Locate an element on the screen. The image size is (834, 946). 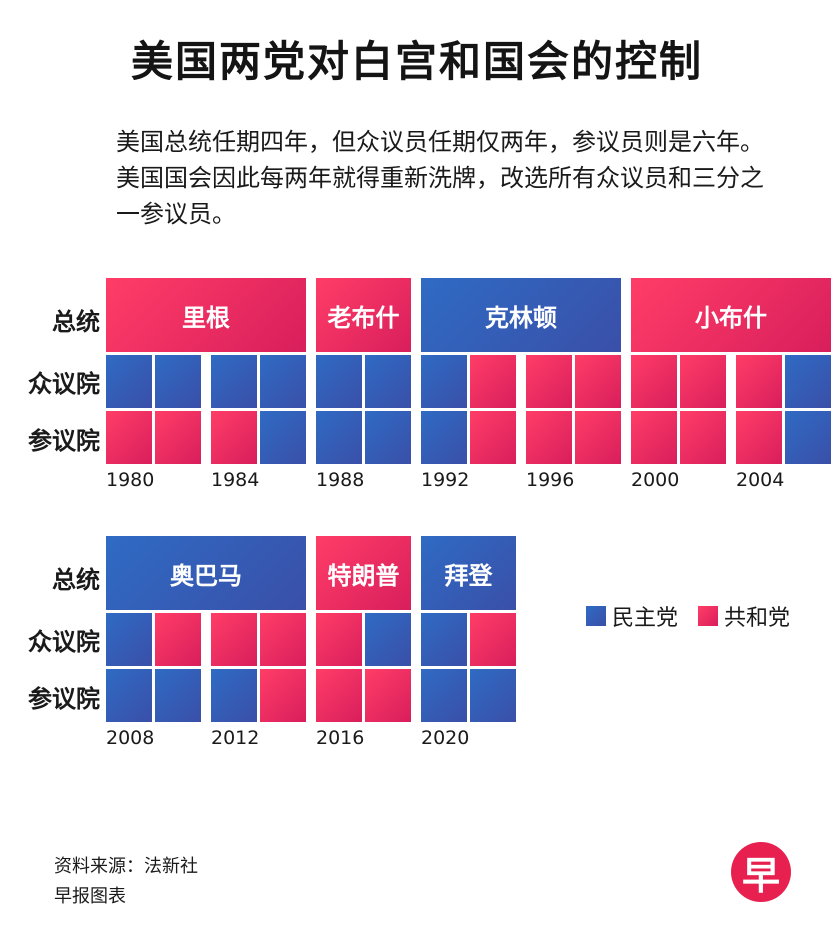
year-label: 2020 is located at coordinates (445, 738).